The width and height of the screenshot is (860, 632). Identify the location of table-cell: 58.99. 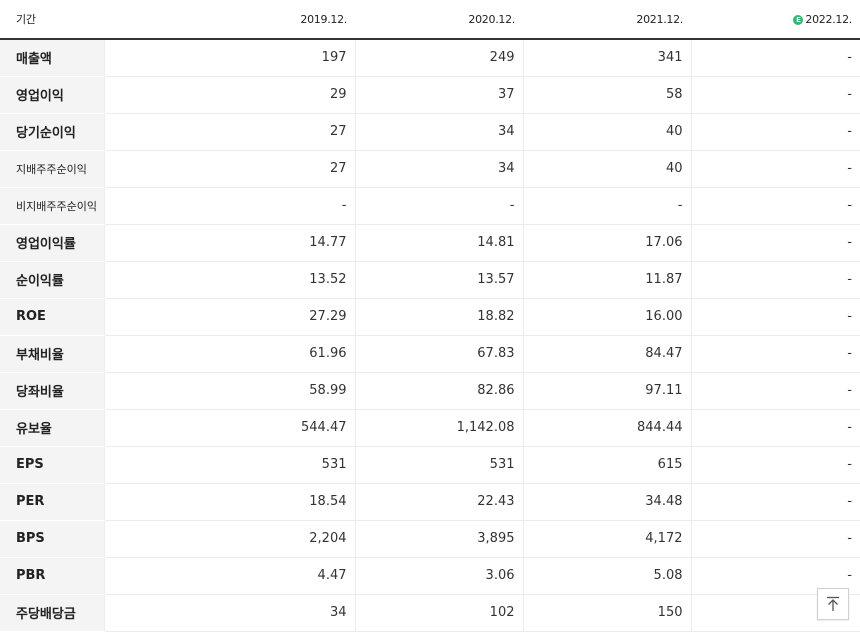
(229, 391).